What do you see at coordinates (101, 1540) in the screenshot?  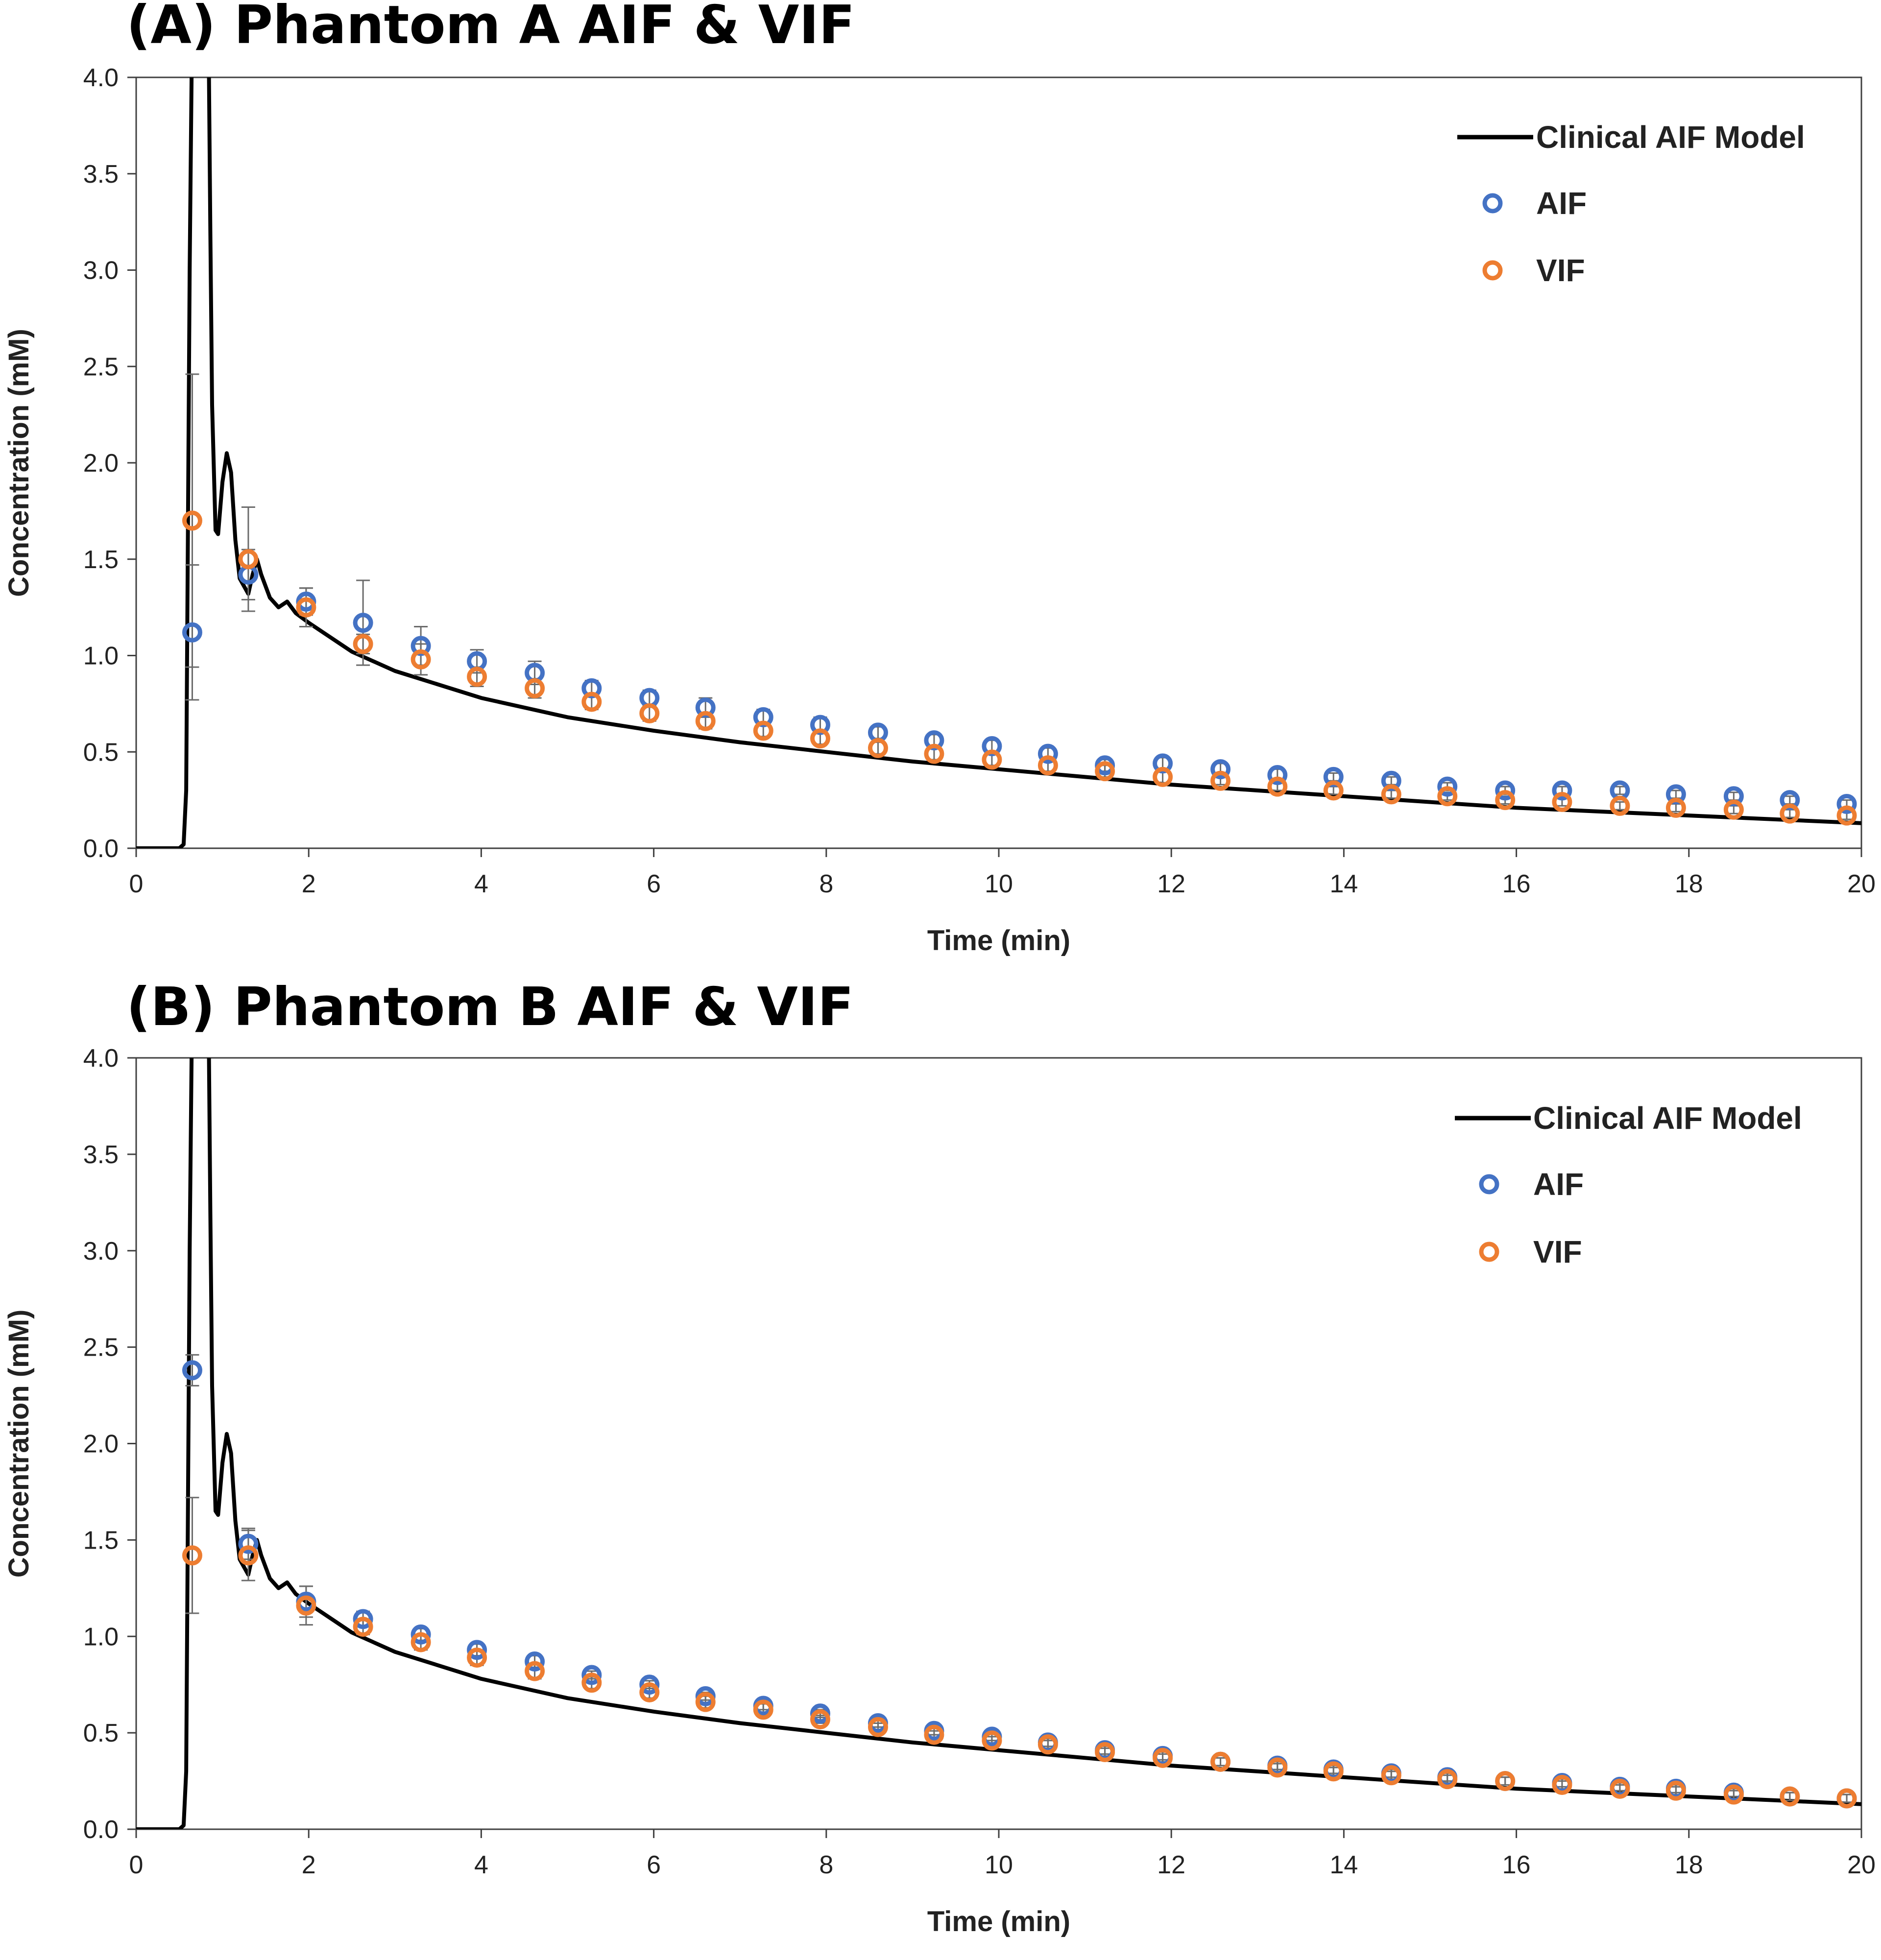 I see `y-tick-label: 1.5` at bounding box center [101, 1540].